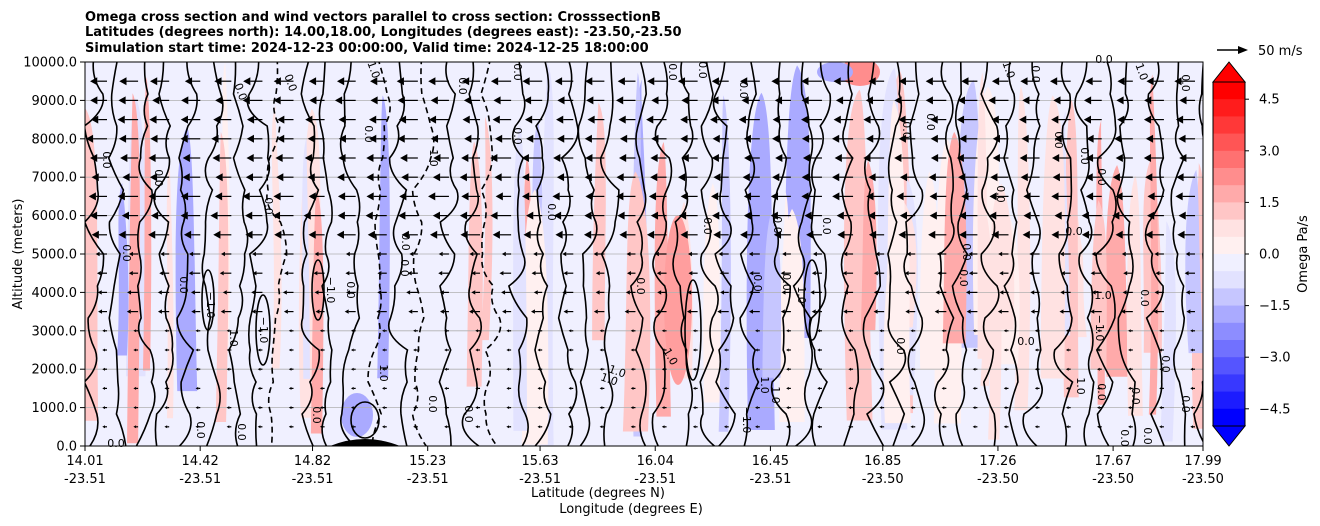  What do you see at coordinates (200, 479) in the screenshot?
I see `x-tick-label-lon: -23.51` at bounding box center [200, 479].